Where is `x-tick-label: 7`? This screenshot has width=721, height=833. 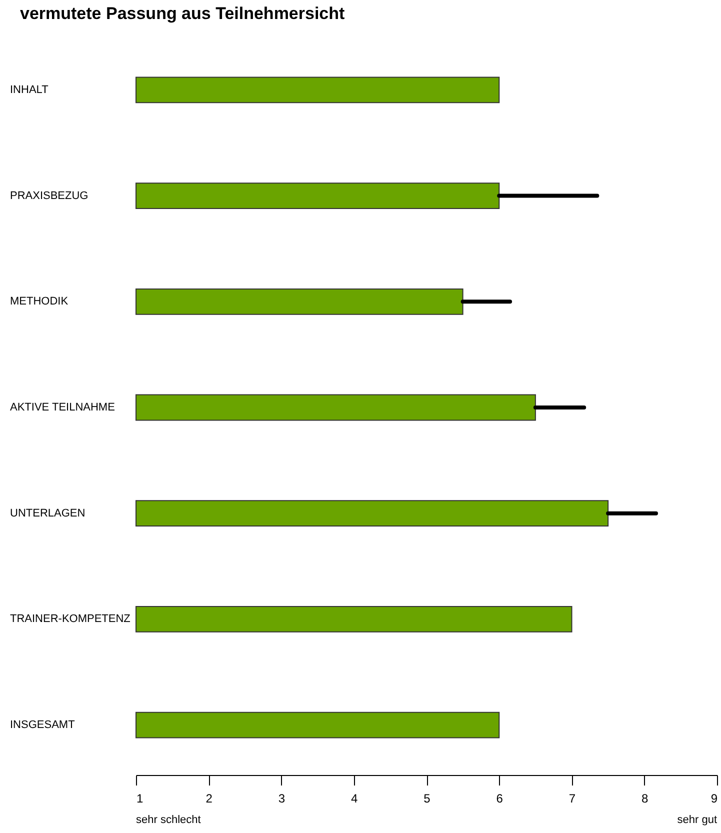
x-tick-label: 7 is located at coordinates (572, 799).